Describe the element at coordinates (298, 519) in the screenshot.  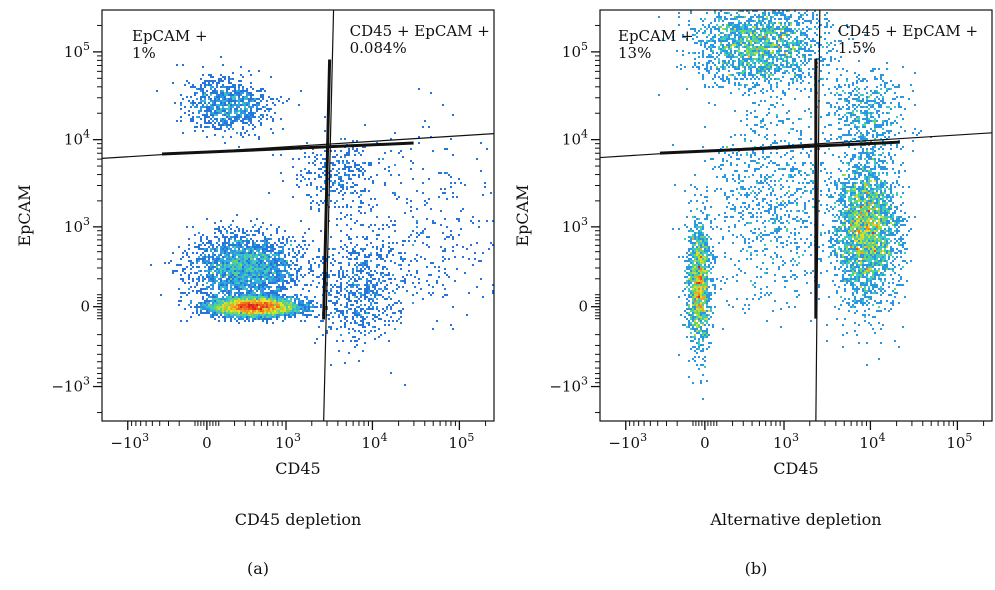
I see `panel-subtitle: CD45 depletion` at that location.